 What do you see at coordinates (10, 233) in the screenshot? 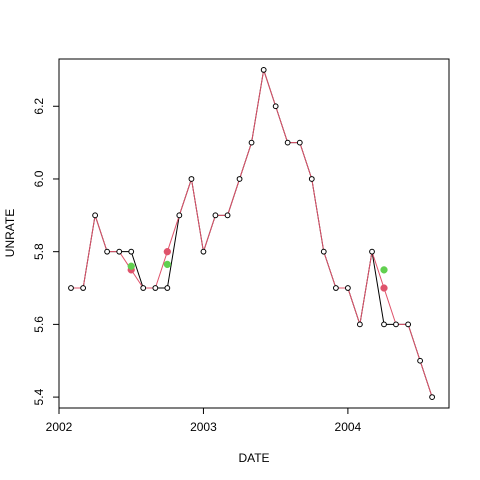
I see `y-axis-title: UNRATE` at bounding box center [10, 233].